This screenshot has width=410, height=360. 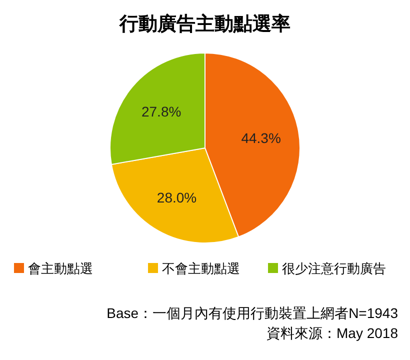 What do you see at coordinates (261, 138) in the screenshot?
I see `data-label: 44.3%` at bounding box center [261, 138].